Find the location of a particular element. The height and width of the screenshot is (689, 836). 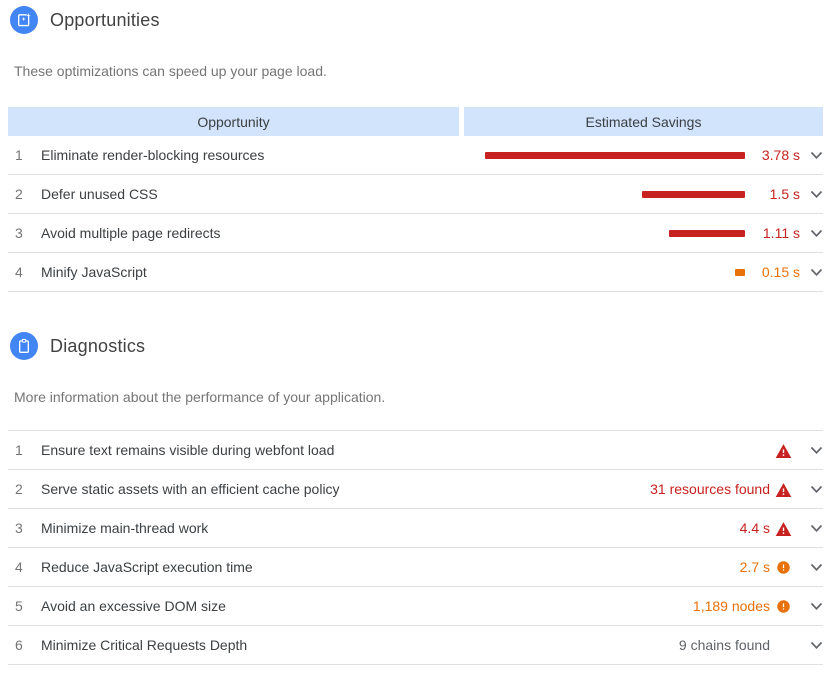

row-label: Avoid an excessive DOM size is located at coordinates (133, 606).